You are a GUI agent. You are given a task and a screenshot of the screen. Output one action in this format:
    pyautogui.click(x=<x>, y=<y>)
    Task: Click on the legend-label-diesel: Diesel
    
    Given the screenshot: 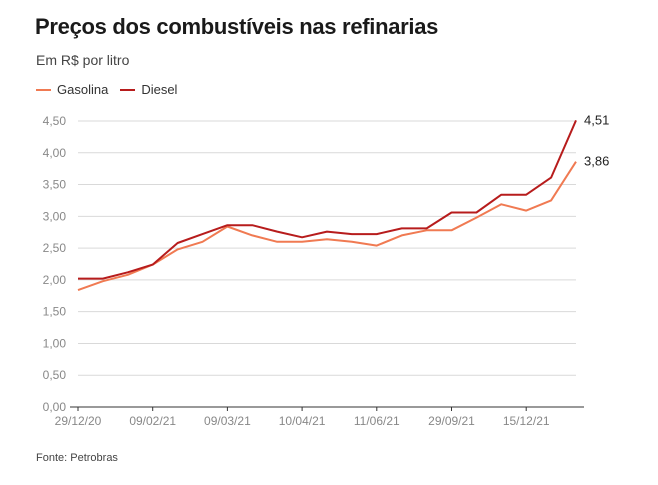 What is the action you would take?
    pyautogui.click(x=159, y=89)
    